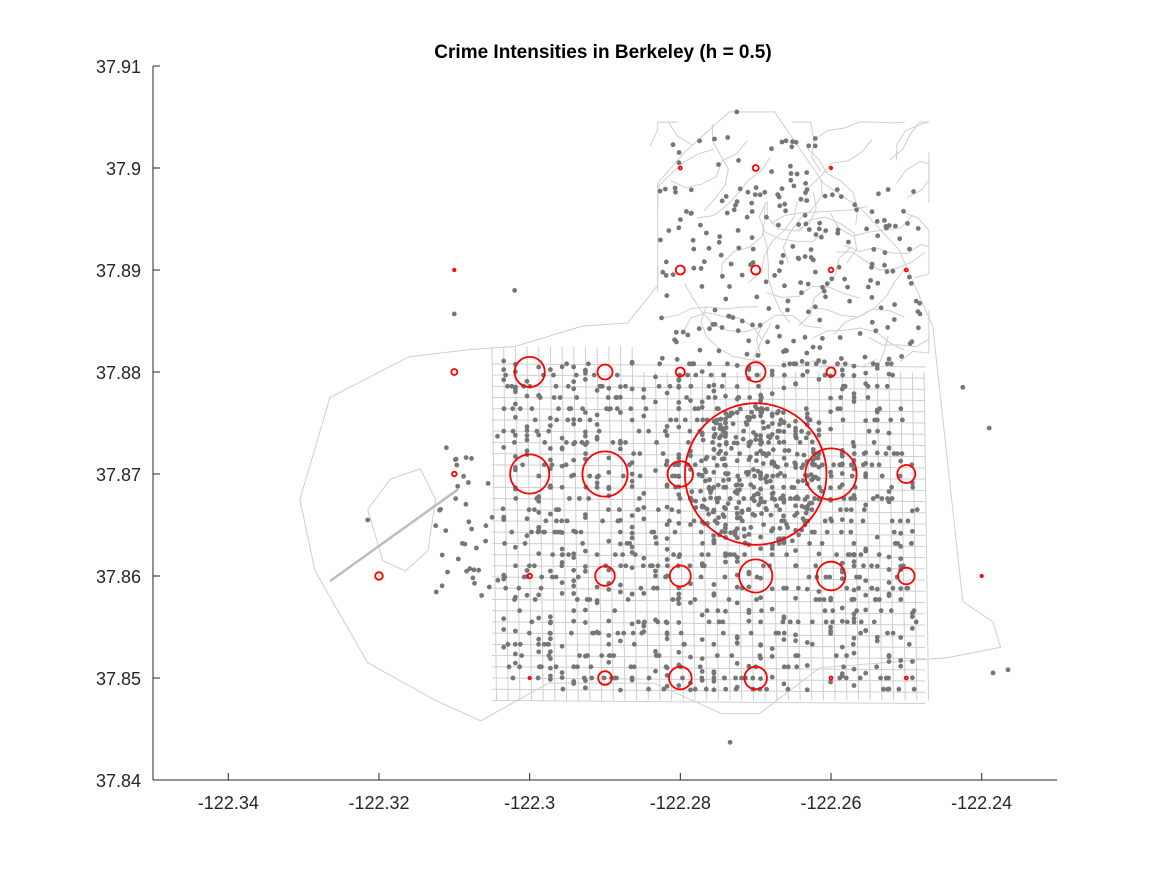 Image resolution: width=1167 pixels, height=875 pixels. What do you see at coordinates (906, 576) in the screenshot?
I see `intensity-circle` at bounding box center [906, 576].